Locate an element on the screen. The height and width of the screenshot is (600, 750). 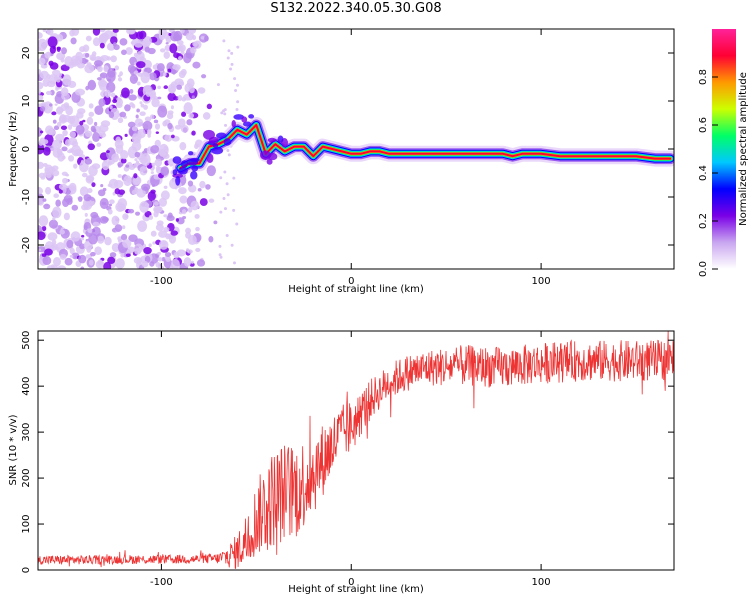
colorbar-tick-label: 0.0 is located at coordinates (703, 269).